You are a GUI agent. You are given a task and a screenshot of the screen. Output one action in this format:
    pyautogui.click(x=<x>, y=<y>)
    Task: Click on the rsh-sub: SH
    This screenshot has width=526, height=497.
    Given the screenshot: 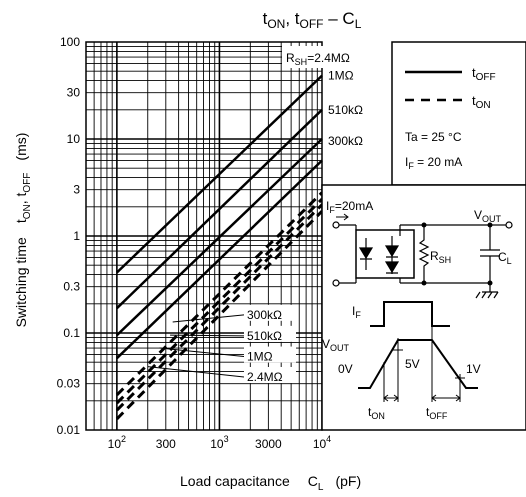 What is the action you would take?
    pyautogui.click(x=445, y=260)
    